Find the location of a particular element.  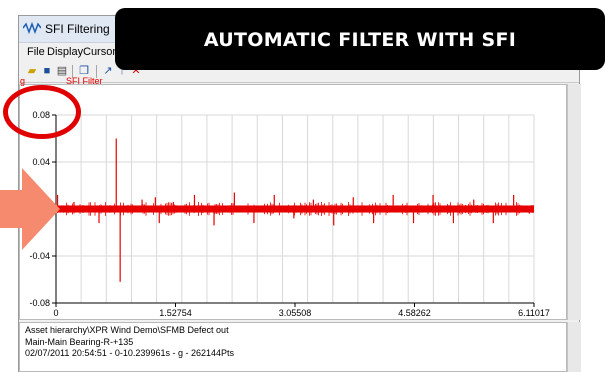

x-tick-label: 0 is located at coordinates (55, 313).